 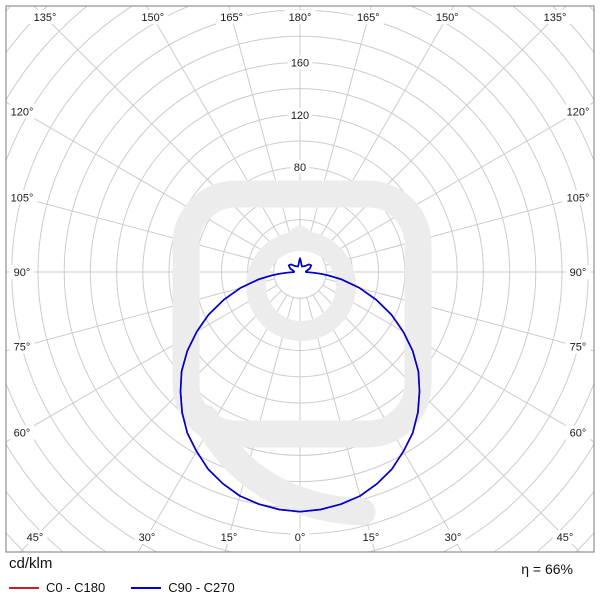 I want to click on angle-label-150-left-chip, so click(x=153, y=17).